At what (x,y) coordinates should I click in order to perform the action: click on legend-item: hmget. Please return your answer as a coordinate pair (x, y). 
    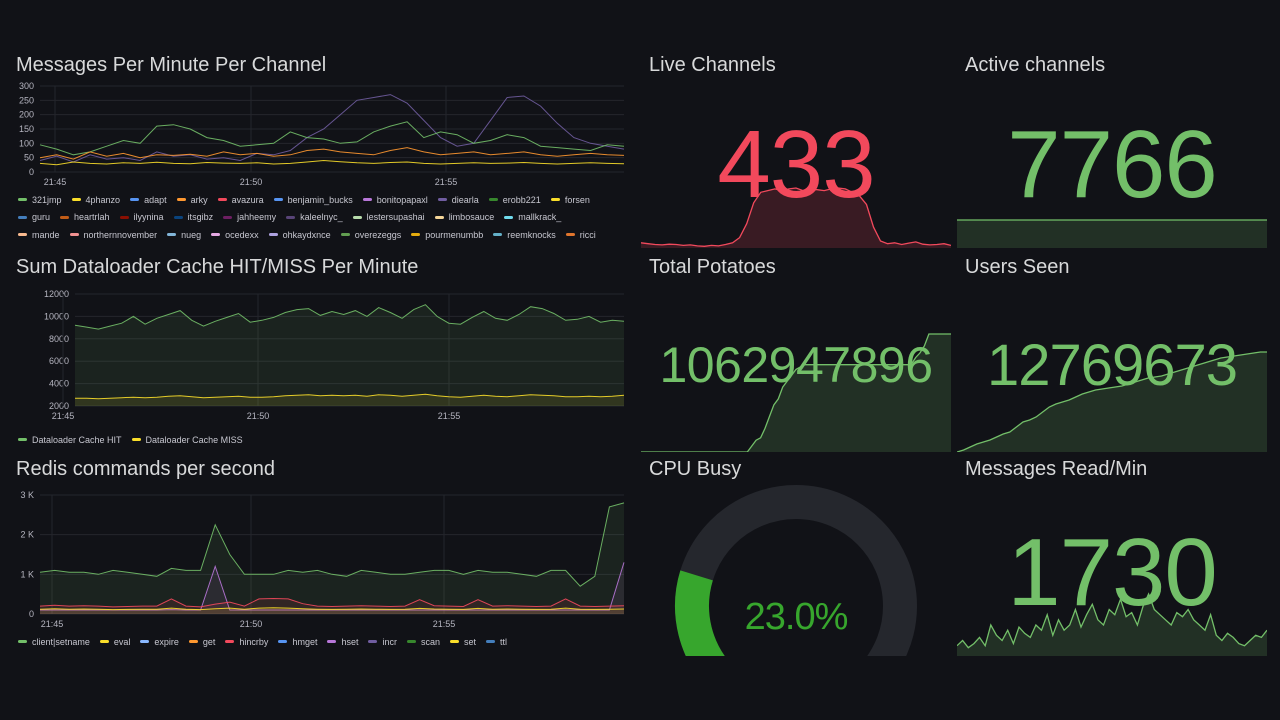
    Looking at the image, I should click on (297, 642).